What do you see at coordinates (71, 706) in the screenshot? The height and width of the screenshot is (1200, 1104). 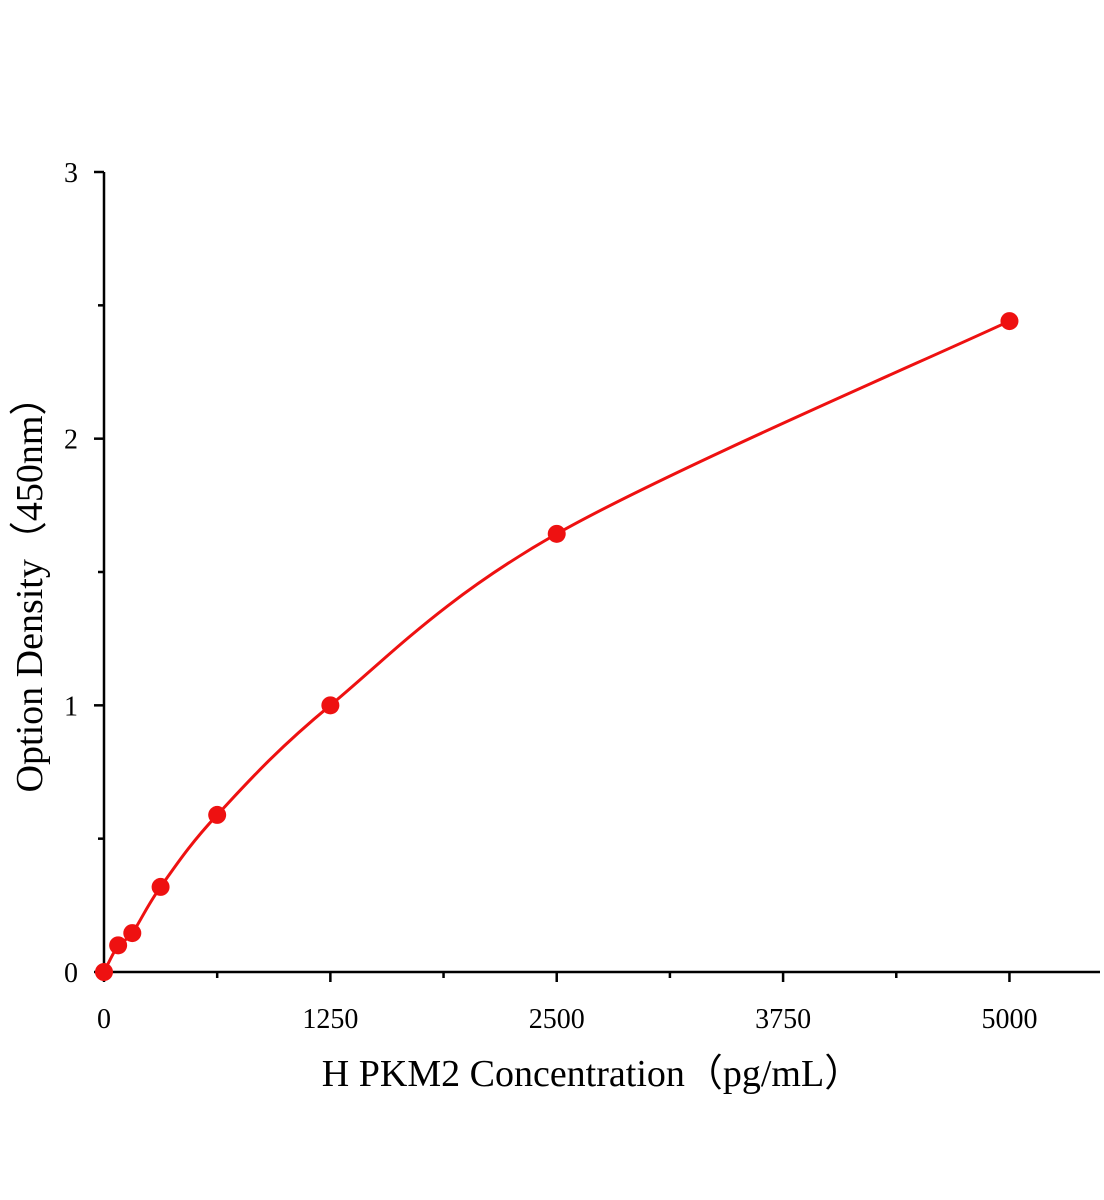 I see `y-tick-label: 1` at bounding box center [71, 706].